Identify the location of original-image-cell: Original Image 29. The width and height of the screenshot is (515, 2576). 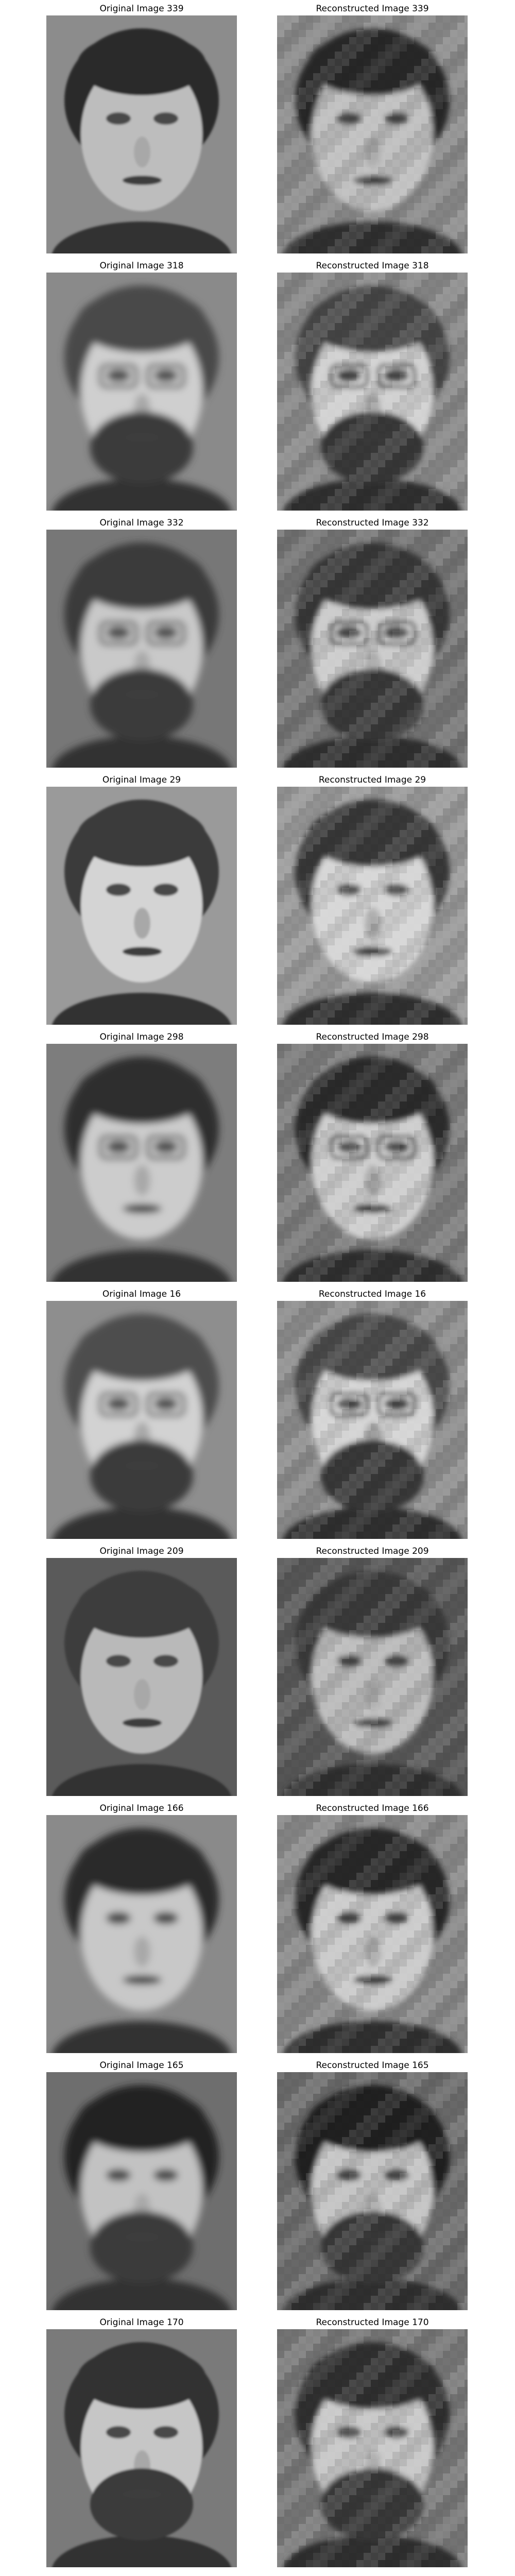
(141, 899).